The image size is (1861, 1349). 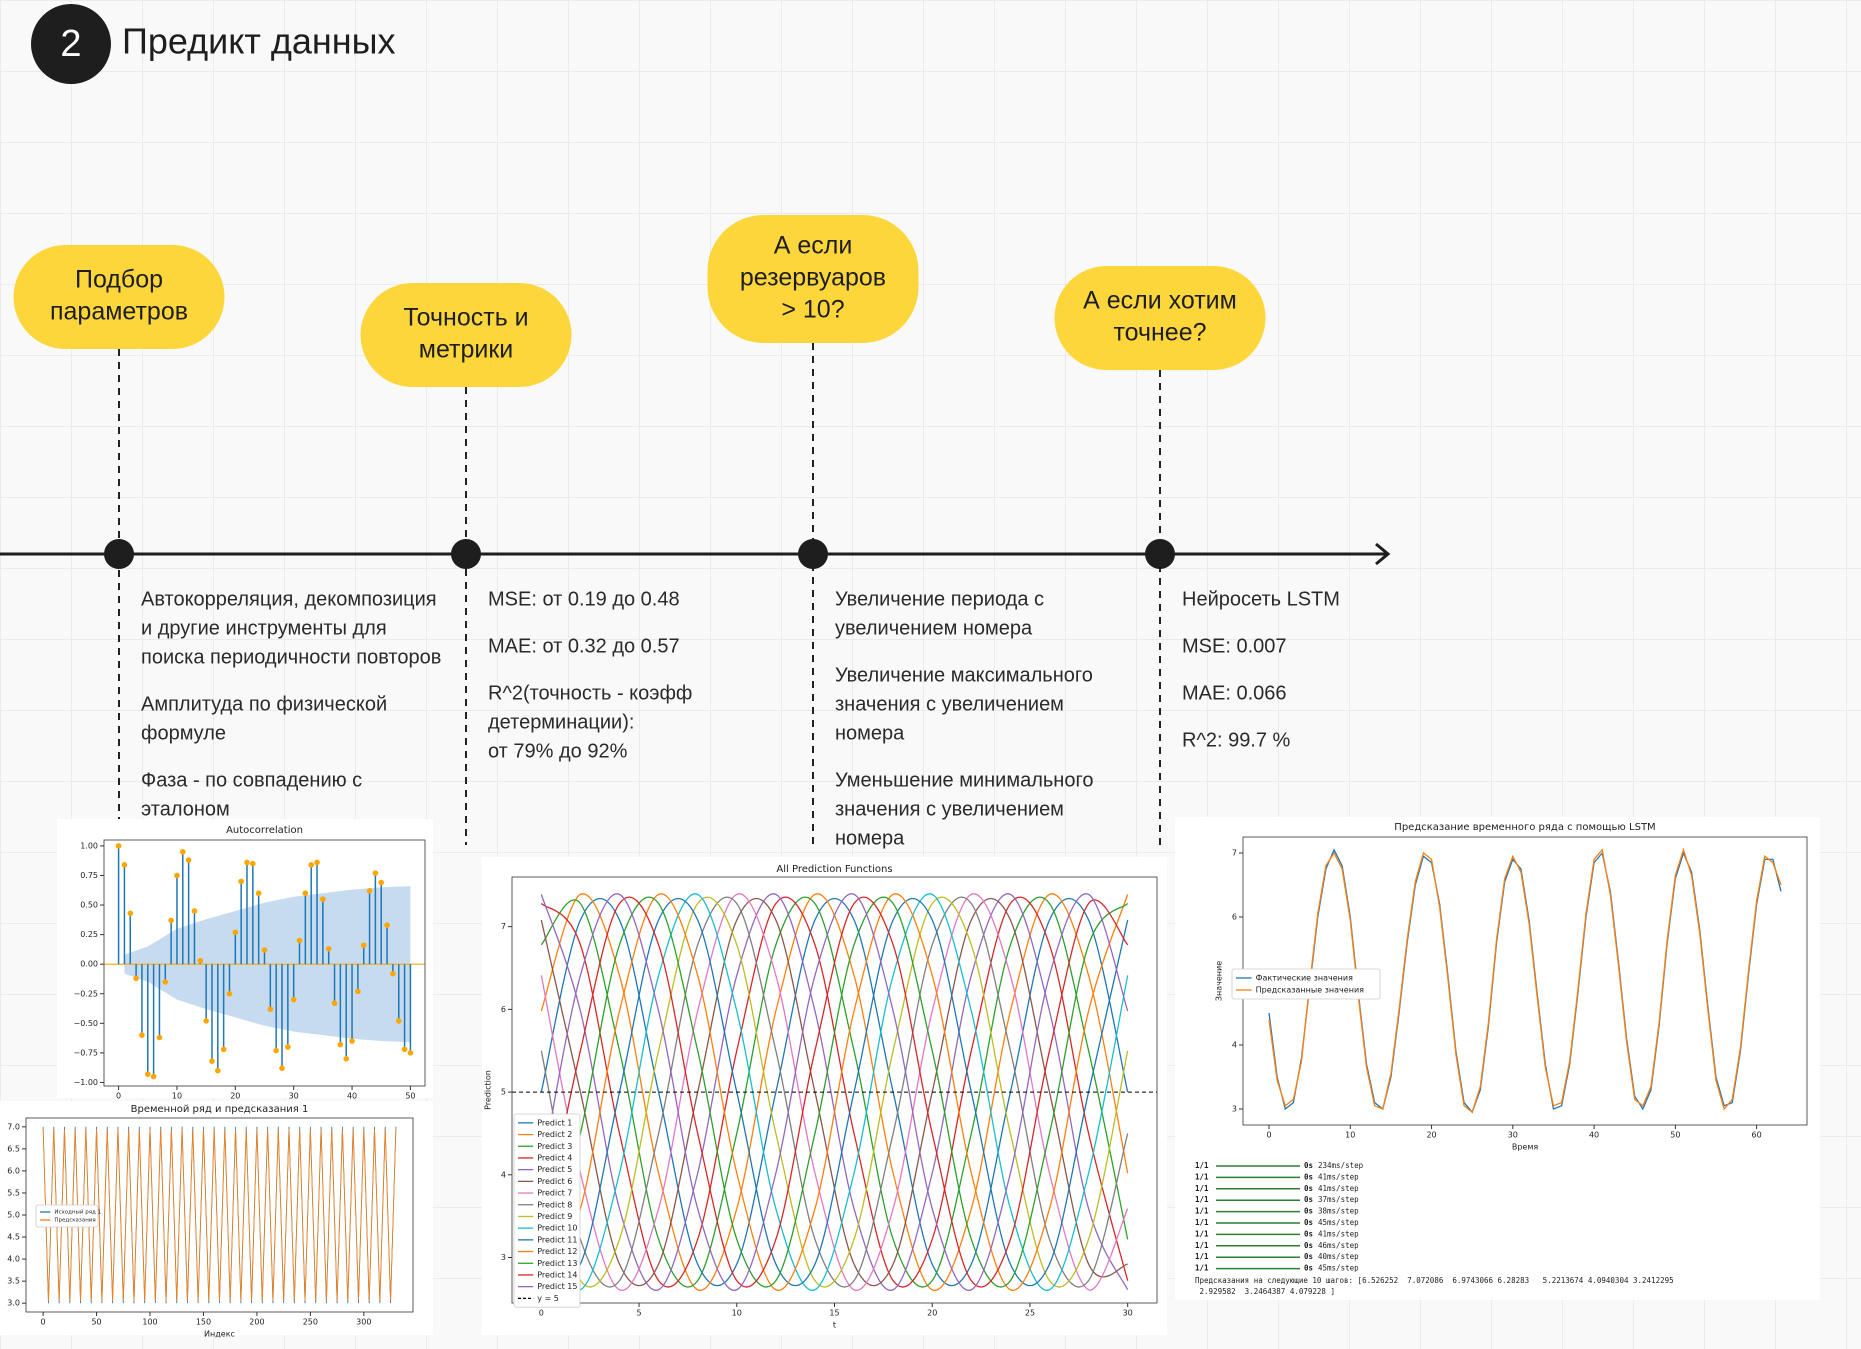 I want to click on y-tick-label: 6, so click(x=503, y=1009).